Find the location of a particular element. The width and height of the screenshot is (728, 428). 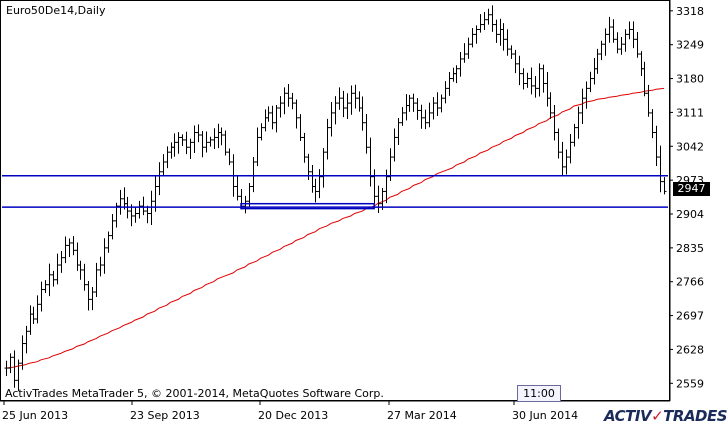

x-tick-label: 27 Mar 2014 is located at coordinates (422, 415).